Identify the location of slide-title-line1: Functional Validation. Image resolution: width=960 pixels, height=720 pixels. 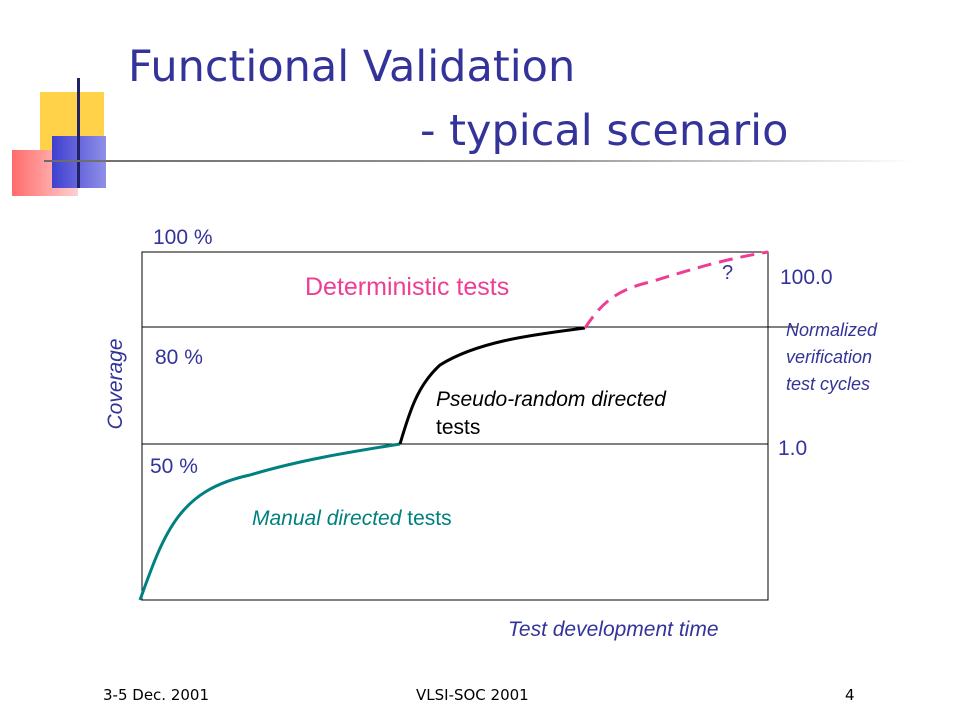
(352, 67).